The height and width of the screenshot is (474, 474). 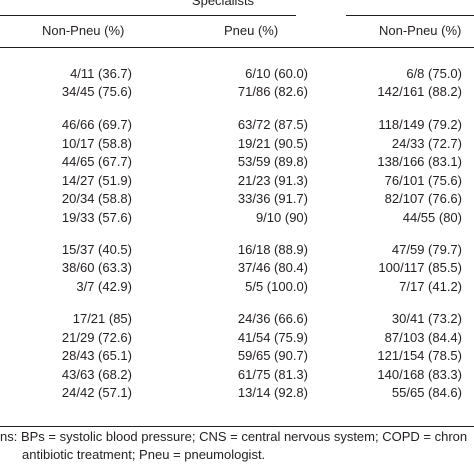 I want to click on table-row: 19/33 (57.6) 9/10 (90) 44/55 (80), so click(x=237, y=218).